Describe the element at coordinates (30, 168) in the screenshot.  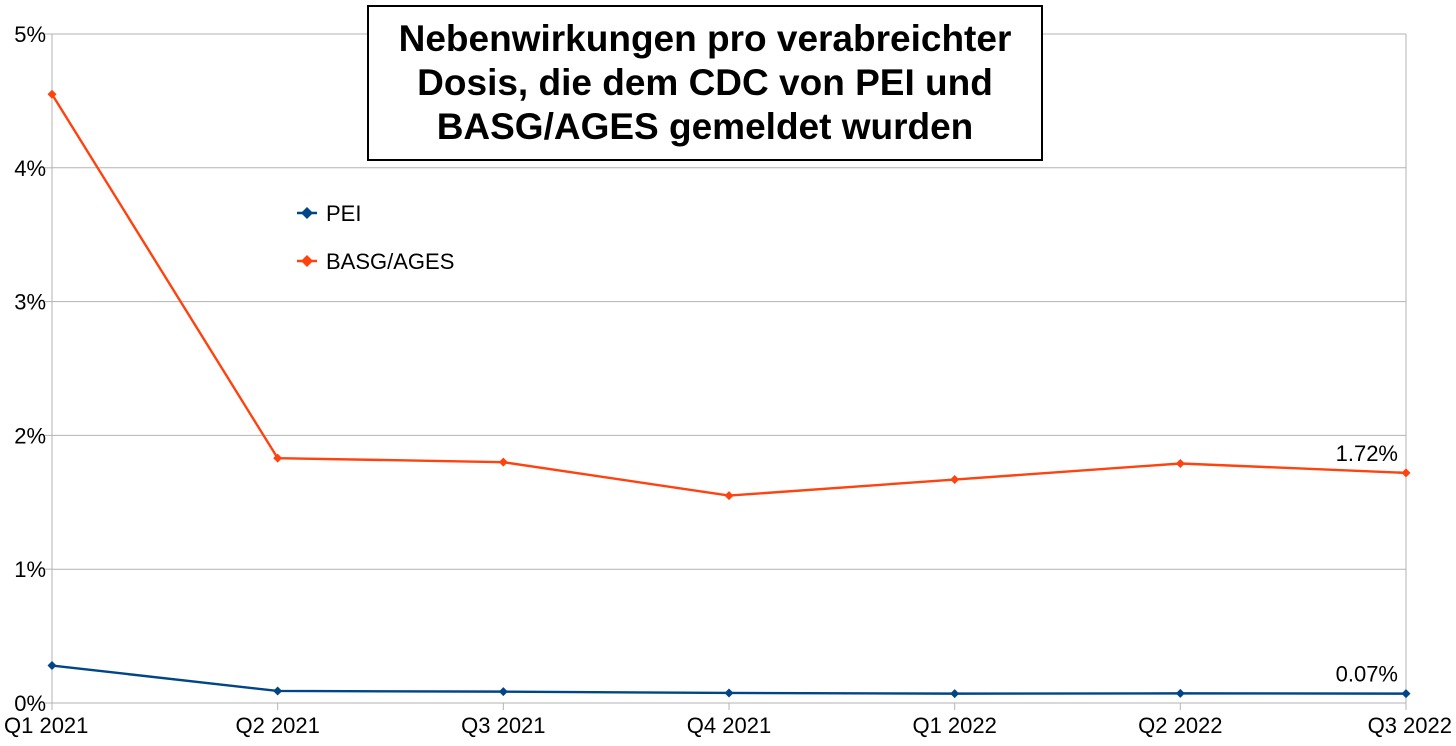
I see `y-tick-label: 4%` at that location.